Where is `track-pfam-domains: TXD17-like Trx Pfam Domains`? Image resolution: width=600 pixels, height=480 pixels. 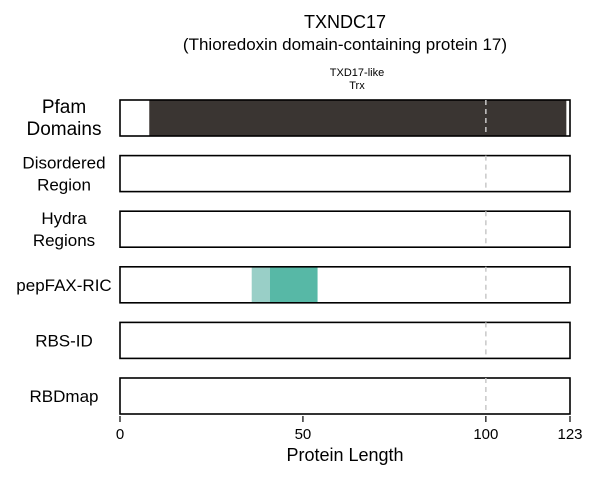 track-pfam-domains: TXD17-like Trx Pfam Domains is located at coordinates (299, 103).